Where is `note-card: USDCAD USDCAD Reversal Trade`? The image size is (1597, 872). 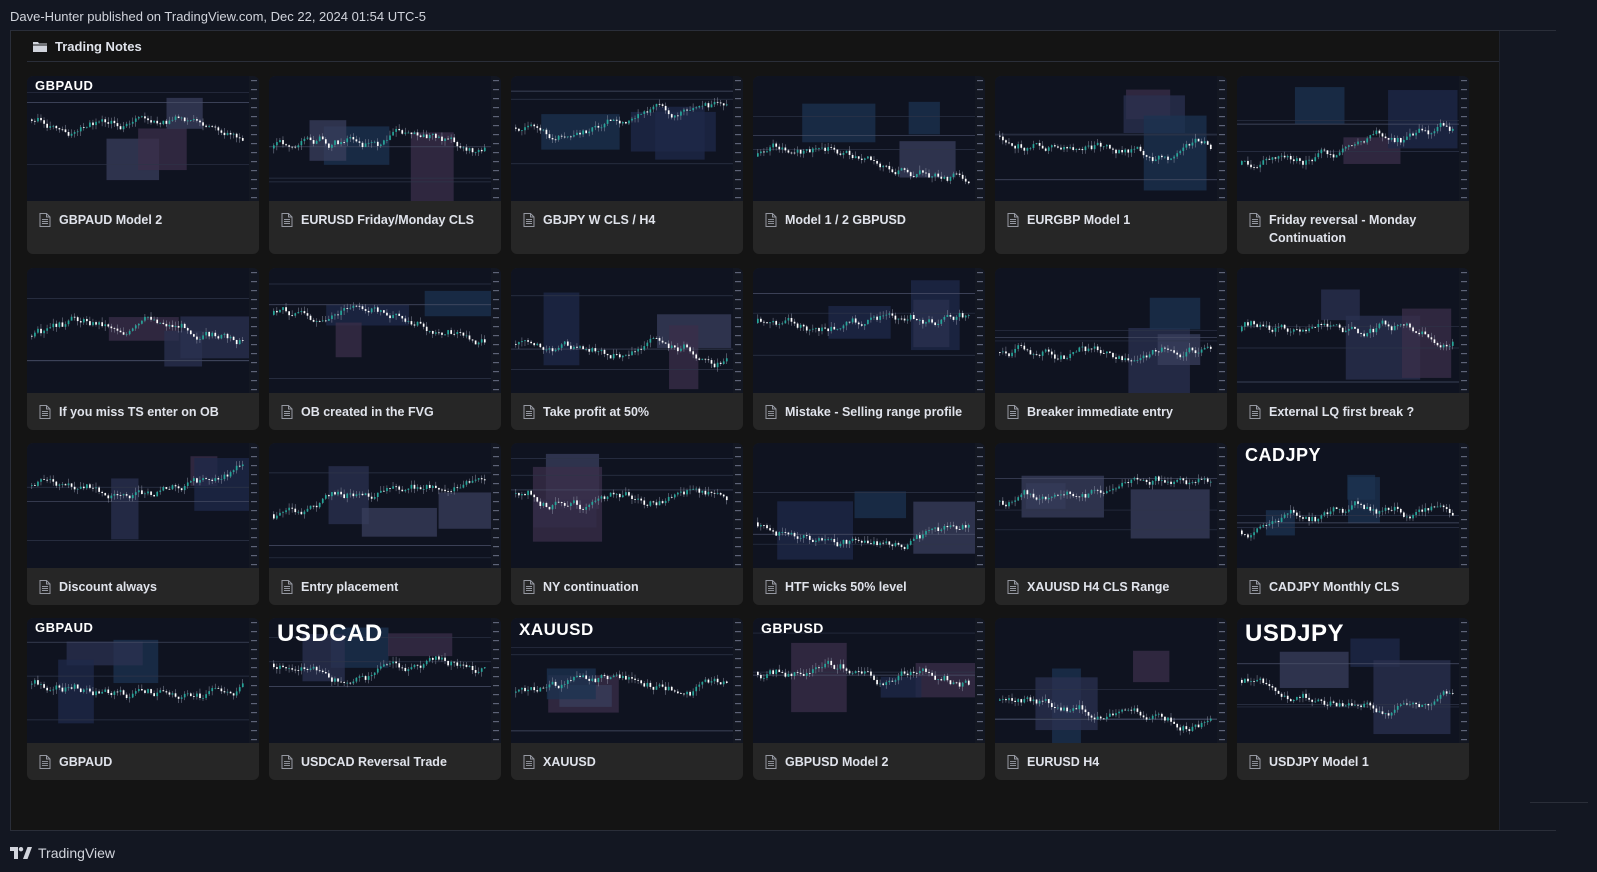
note-card: USDCAD USDCAD Reversal Trade is located at coordinates (385, 699).